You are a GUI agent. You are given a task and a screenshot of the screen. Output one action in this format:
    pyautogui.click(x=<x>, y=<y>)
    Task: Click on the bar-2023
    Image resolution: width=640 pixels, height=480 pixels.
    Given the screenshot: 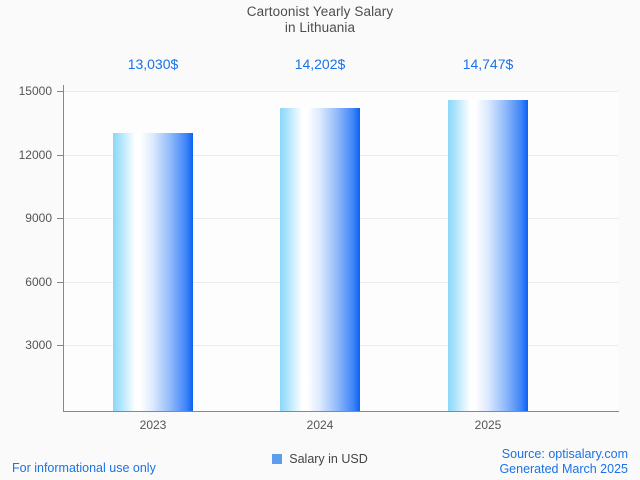 What is the action you would take?
    pyautogui.click(x=153, y=272)
    